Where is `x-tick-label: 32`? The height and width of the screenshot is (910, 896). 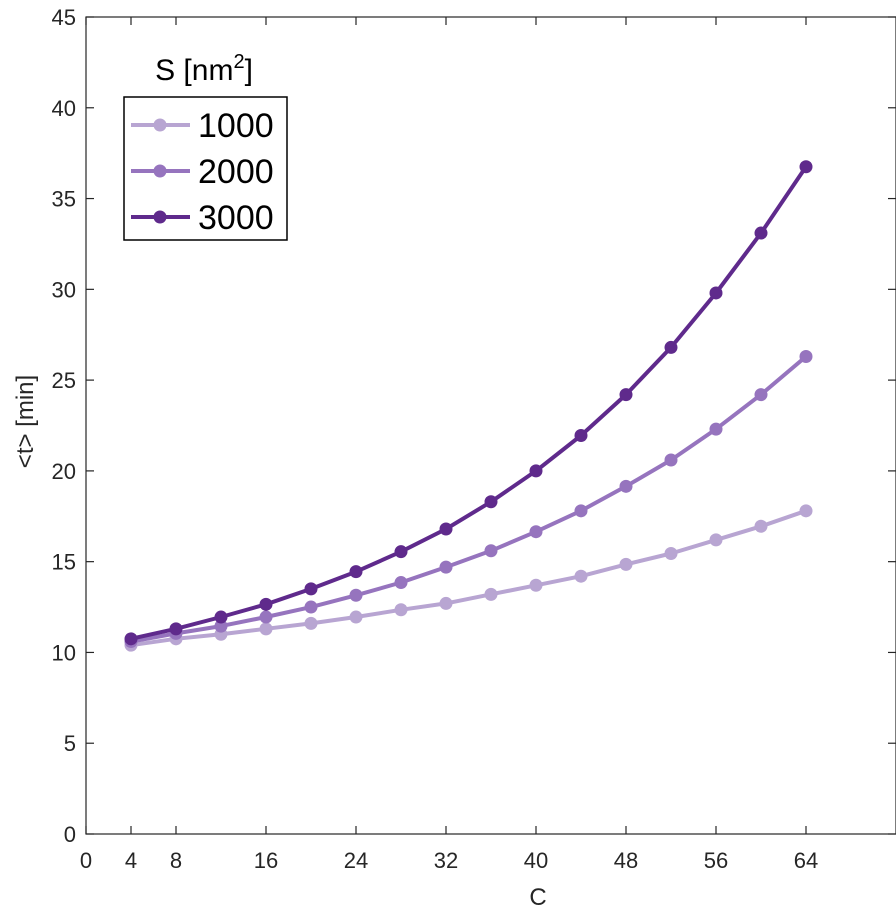 x-tick-label: 32 is located at coordinates (446, 860).